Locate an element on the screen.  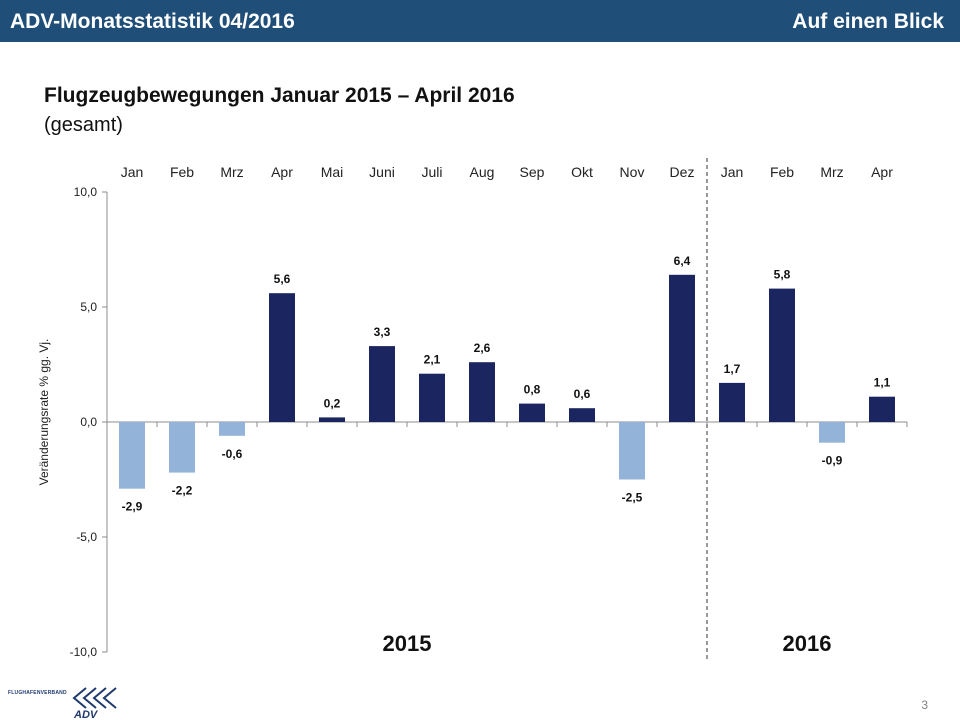
bar-value-label: 3,3 is located at coordinates (382, 332).